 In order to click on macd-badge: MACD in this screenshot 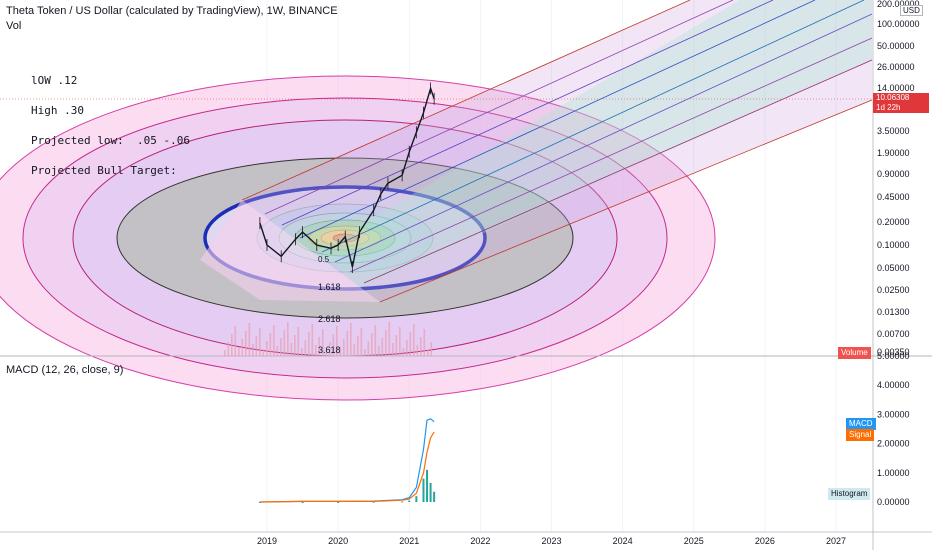, I will do `click(861, 424)`.